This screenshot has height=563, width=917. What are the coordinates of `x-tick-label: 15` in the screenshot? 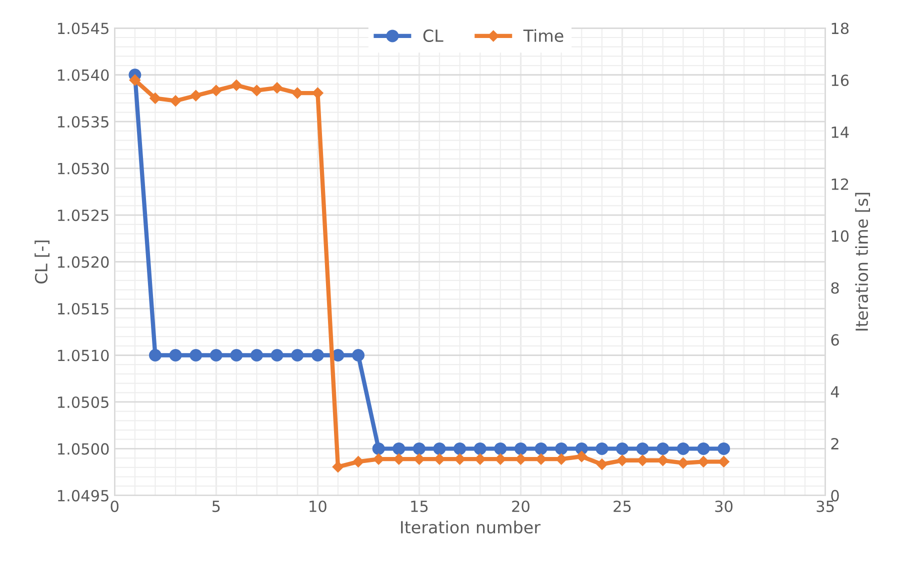 It's located at (419, 506).